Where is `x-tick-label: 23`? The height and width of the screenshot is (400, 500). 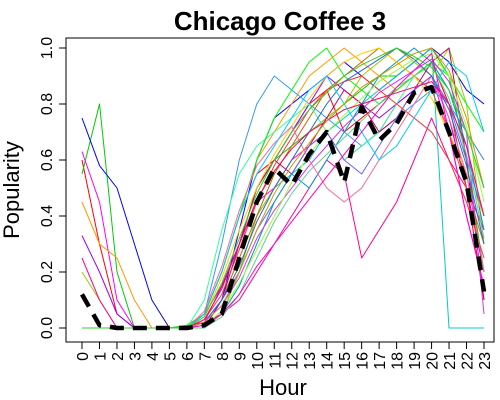 x-tick-label: 23 is located at coordinates (485, 361).